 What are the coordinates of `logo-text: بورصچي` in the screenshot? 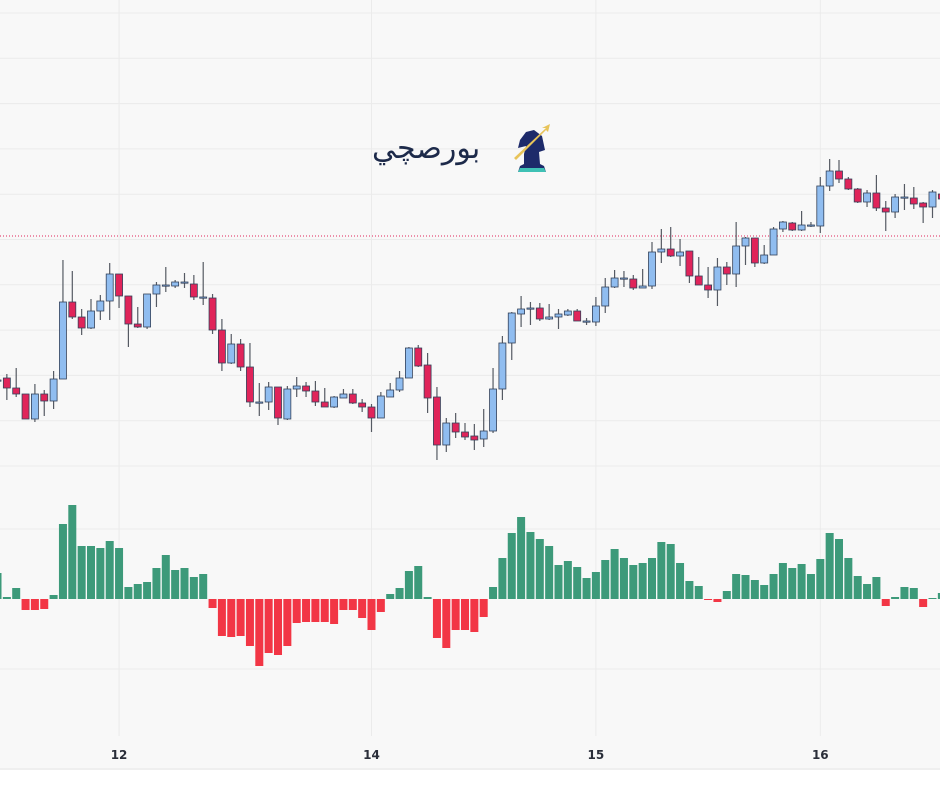 It's located at (426, 148).